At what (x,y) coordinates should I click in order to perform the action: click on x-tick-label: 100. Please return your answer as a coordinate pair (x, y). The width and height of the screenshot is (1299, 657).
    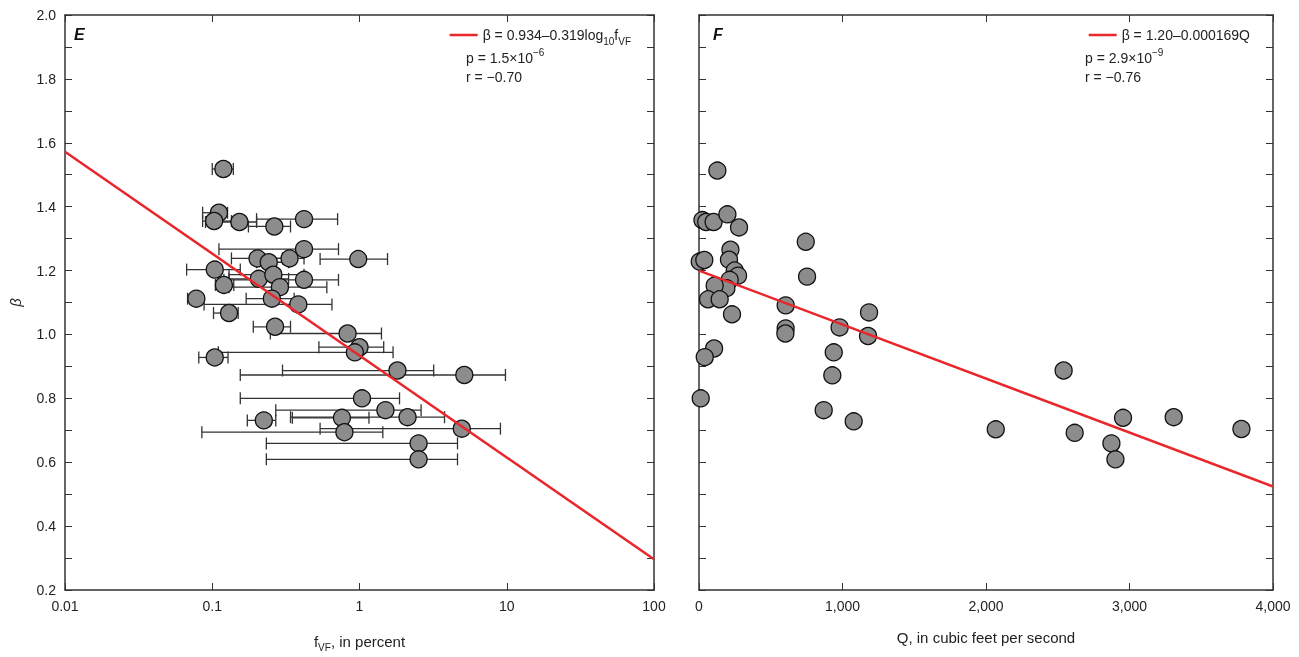
    Looking at the image, I should click on (654, 606).